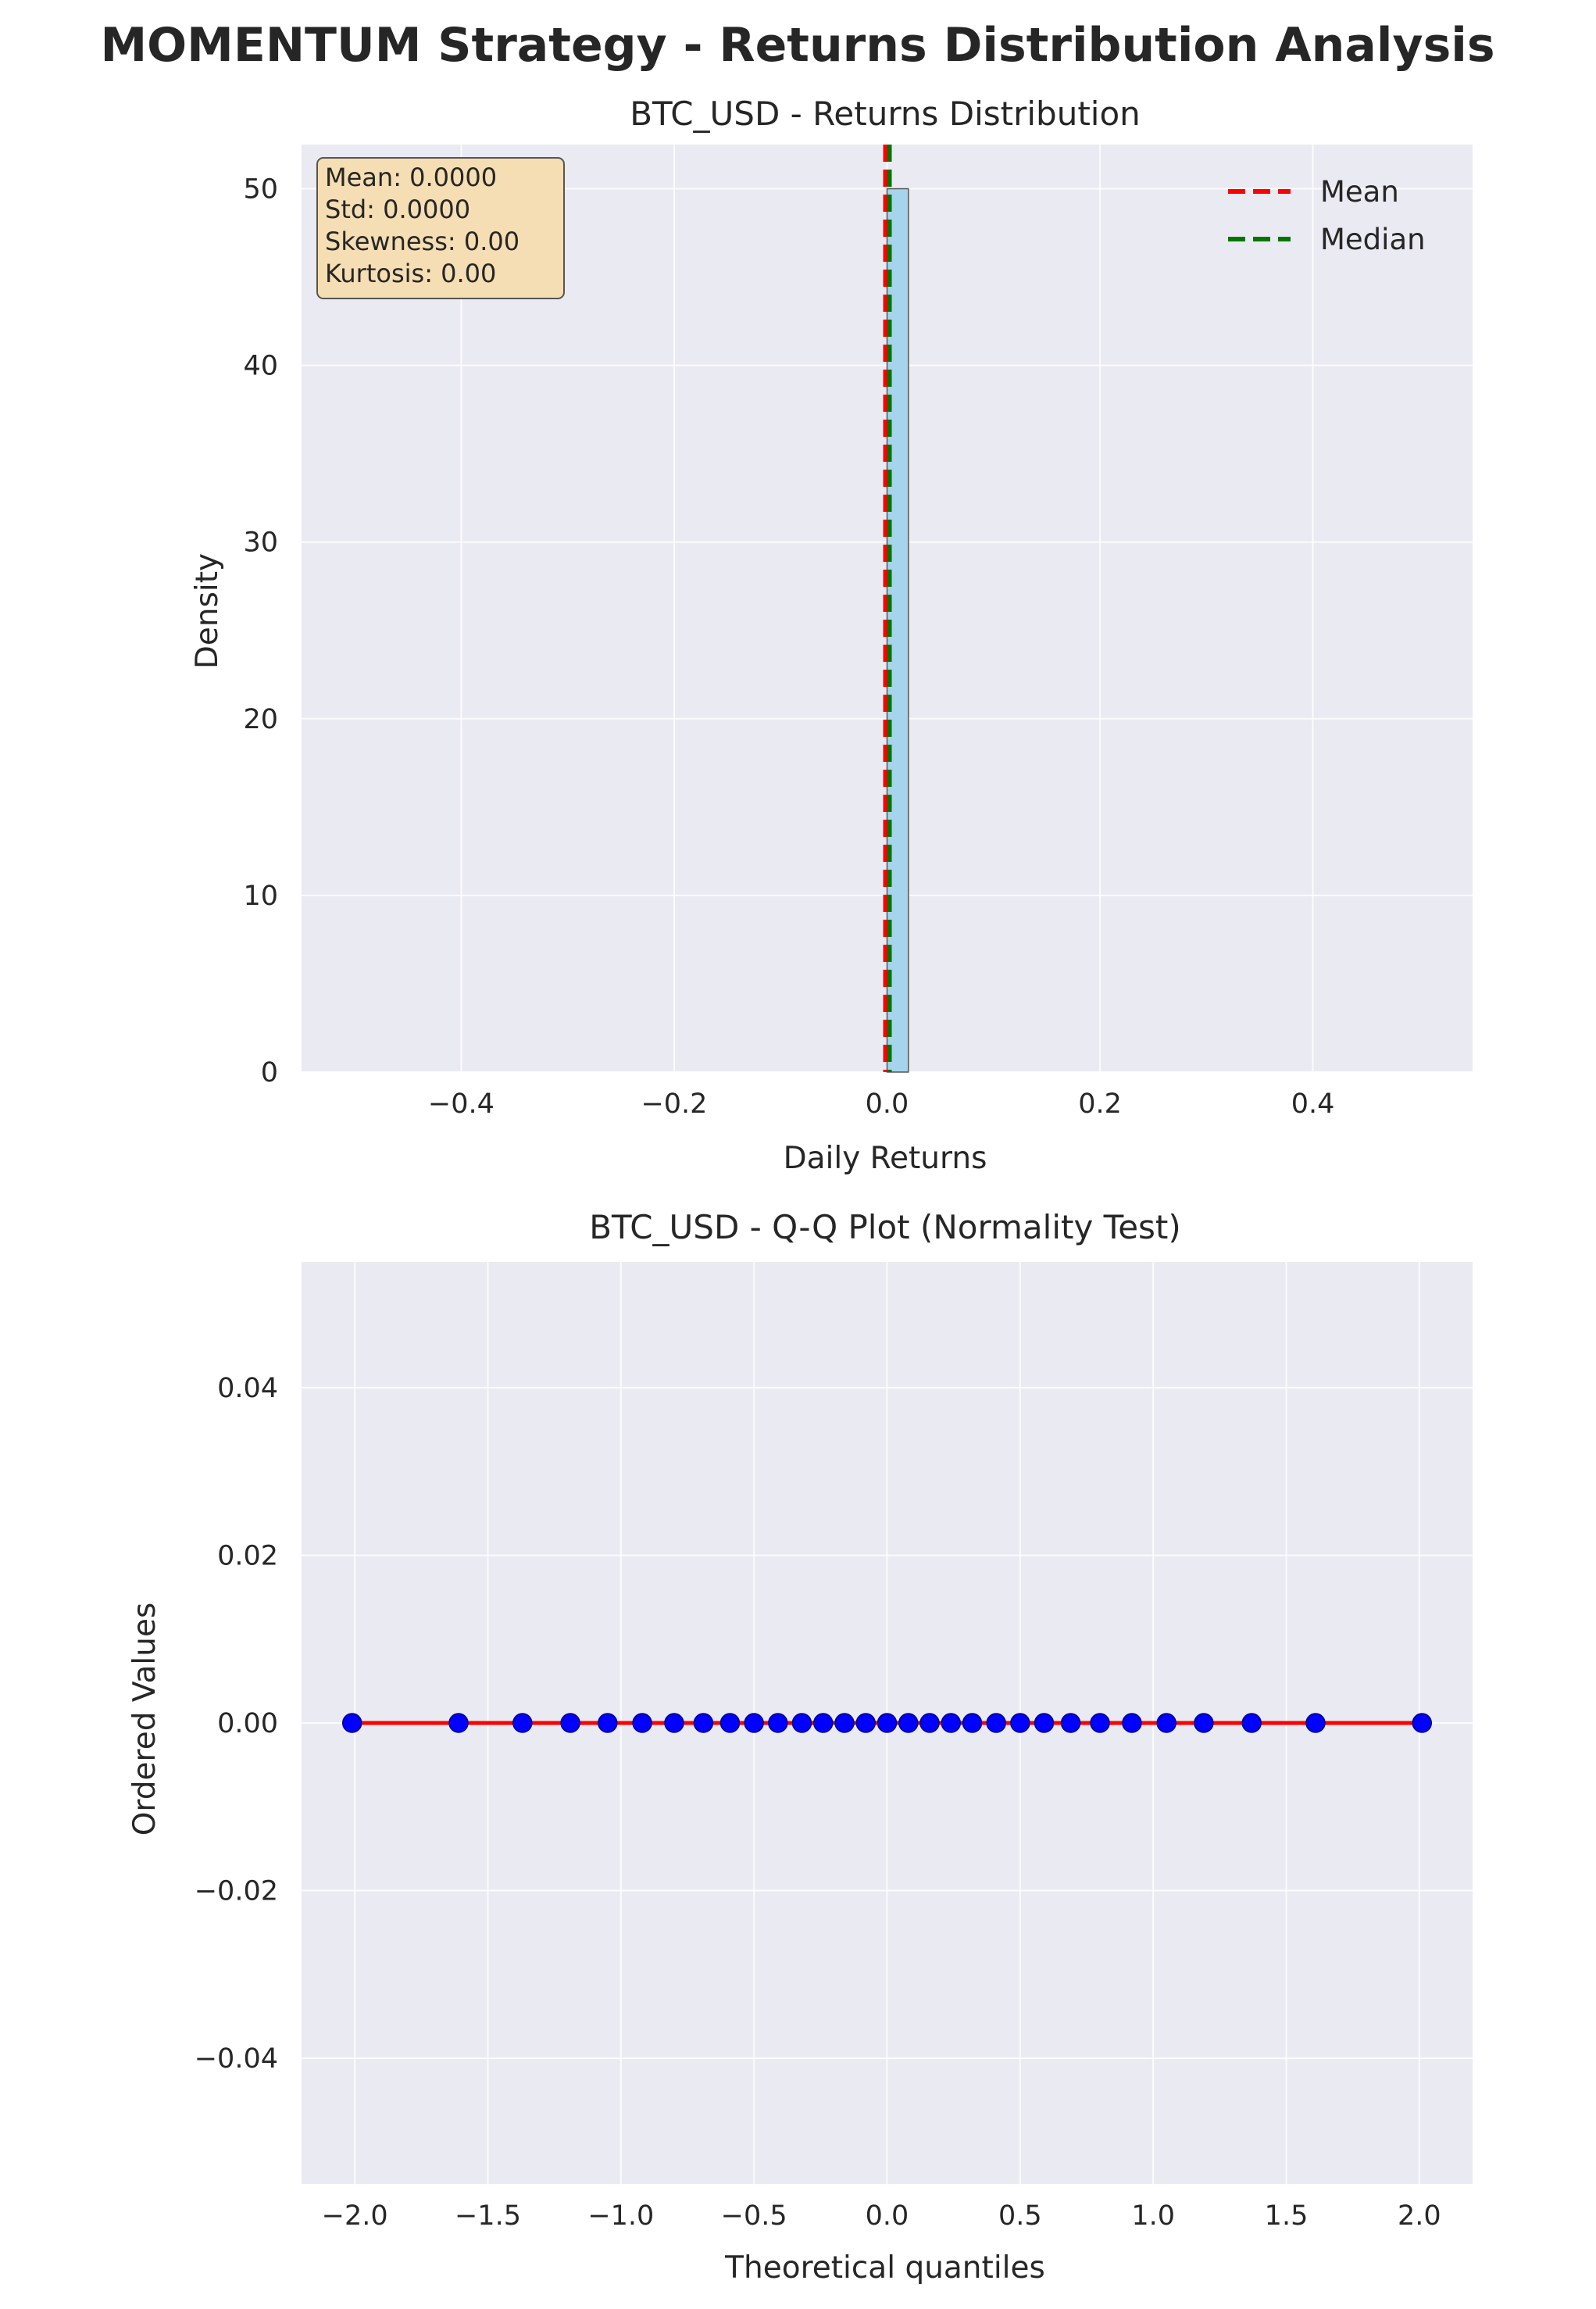  What do you see at coordinates (260, 366) in the screenshot?
I see `y-tick-label: 40` at bounding box center [260, 366].